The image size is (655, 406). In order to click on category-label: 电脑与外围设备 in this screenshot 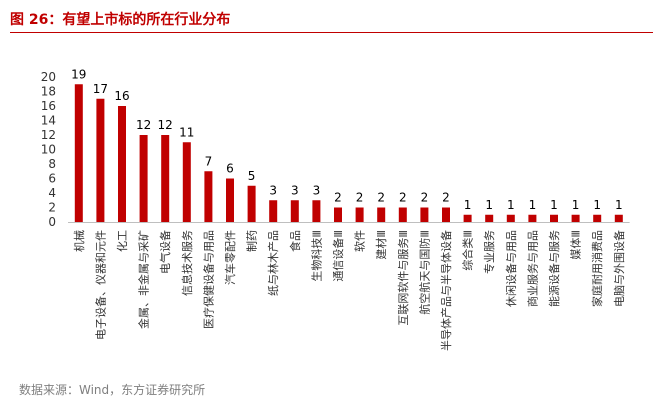, I will do `click(619, 268)`.